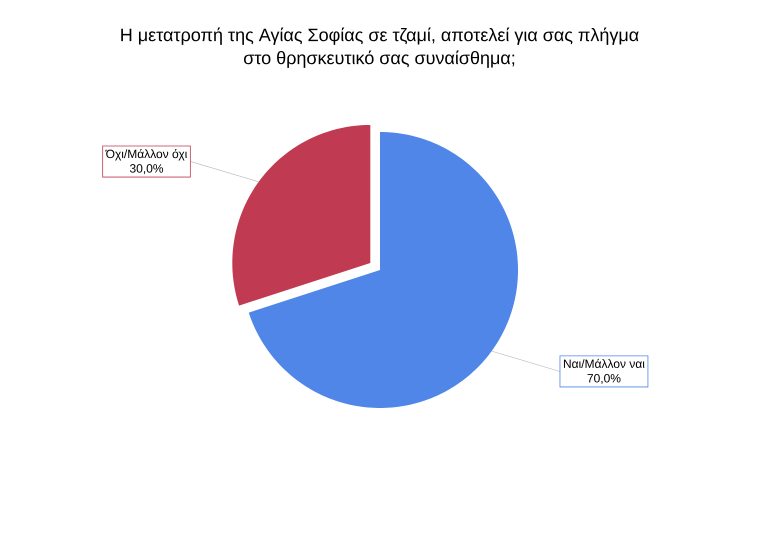  I want to click on data-label: 70,0%, so click(604, 379).